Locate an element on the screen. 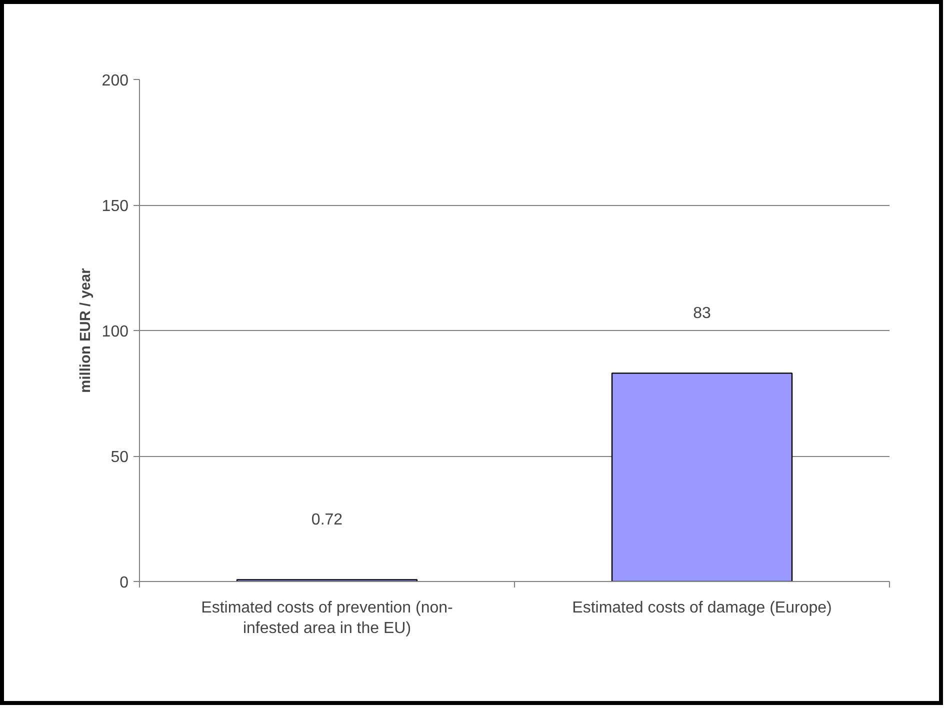 Image resolution: width=947 pixels, height=709 pixels. y-axis-title: million EUR / year is located at coordinates (86, 330).